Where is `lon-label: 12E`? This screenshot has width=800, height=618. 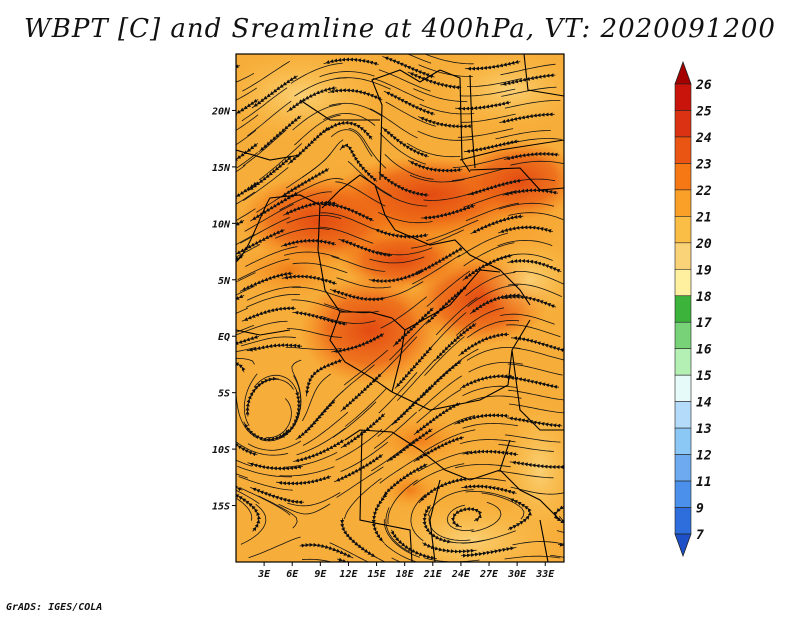 lon-label: 12E is located at coordinates (348, 574).